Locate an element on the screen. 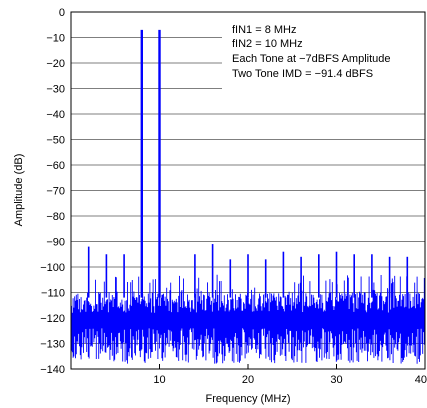 This screenshot has height=408, width=427. annotation-line: fIN1 = 8 MHz is located at coordinates (264, 30).